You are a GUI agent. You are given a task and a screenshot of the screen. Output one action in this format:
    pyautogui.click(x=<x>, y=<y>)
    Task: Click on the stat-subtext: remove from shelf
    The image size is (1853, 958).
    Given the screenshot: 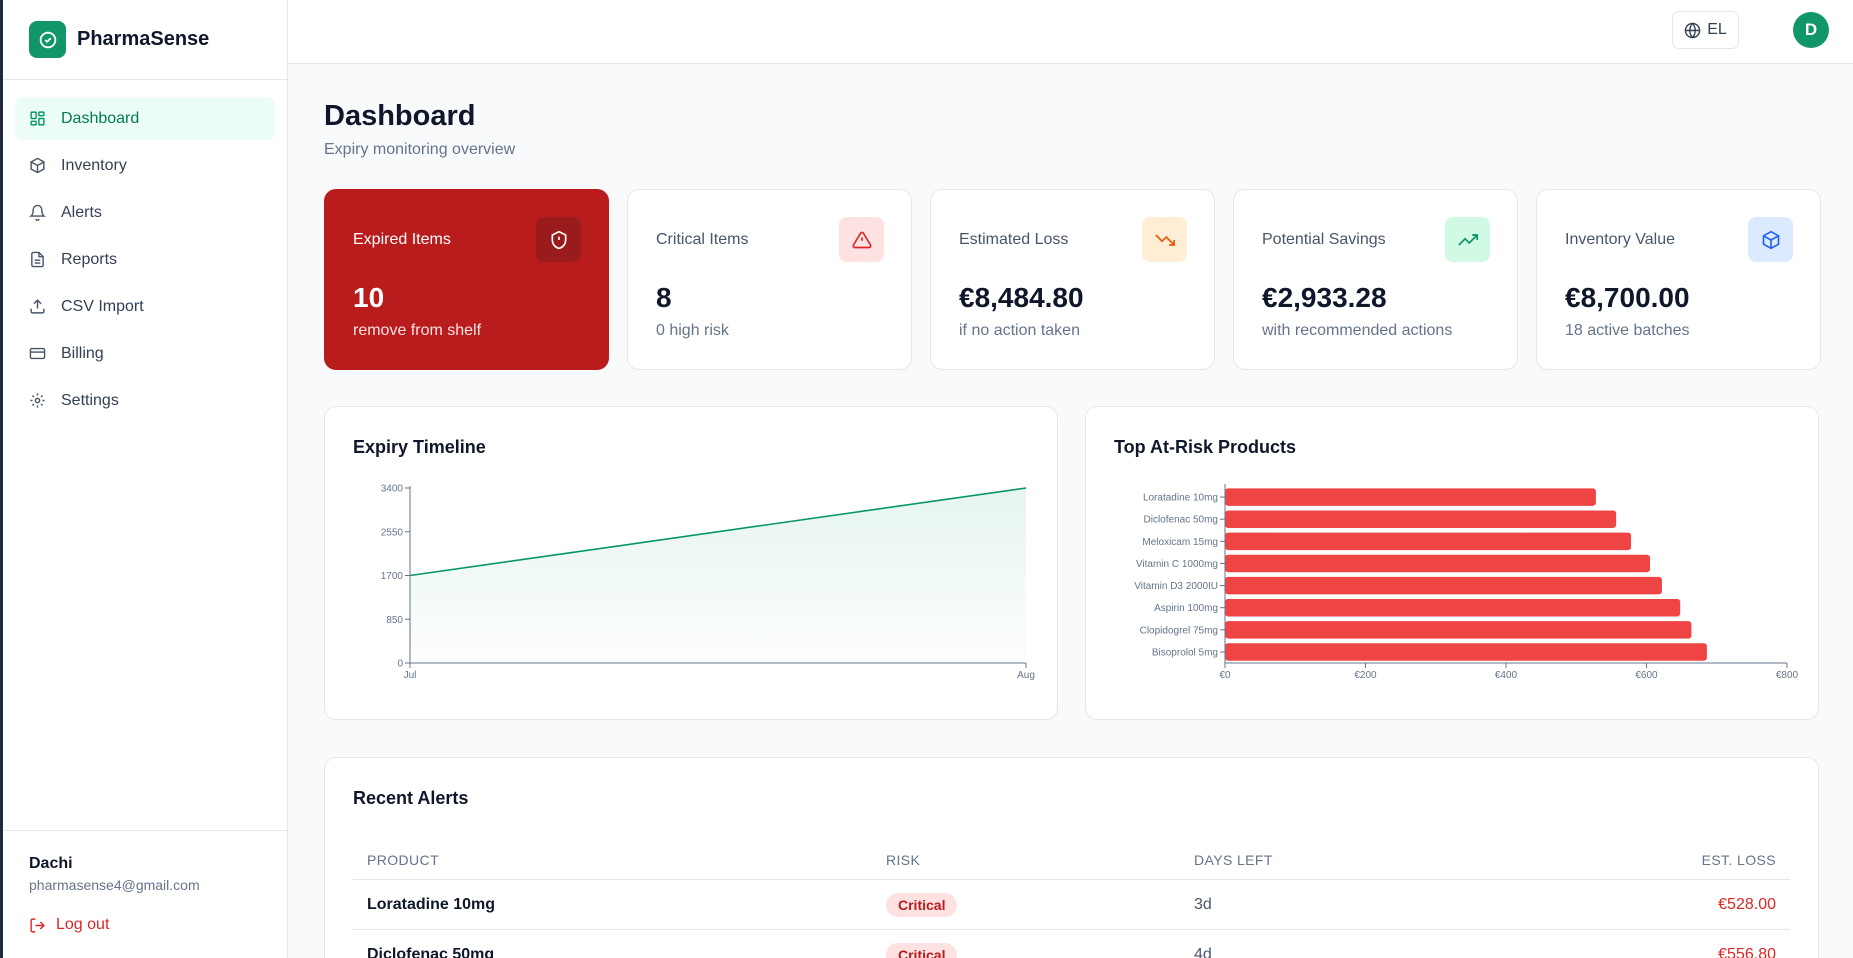 What is the action you would take?
    pyautogui.click(x=417, y=330)
    